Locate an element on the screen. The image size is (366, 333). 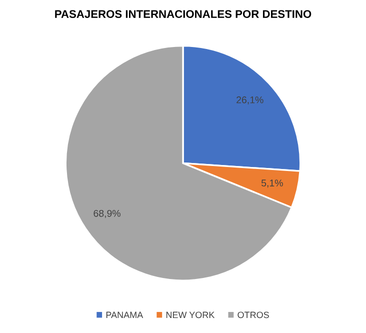
data-label: 5,1% is located at coordinates (272, 184).